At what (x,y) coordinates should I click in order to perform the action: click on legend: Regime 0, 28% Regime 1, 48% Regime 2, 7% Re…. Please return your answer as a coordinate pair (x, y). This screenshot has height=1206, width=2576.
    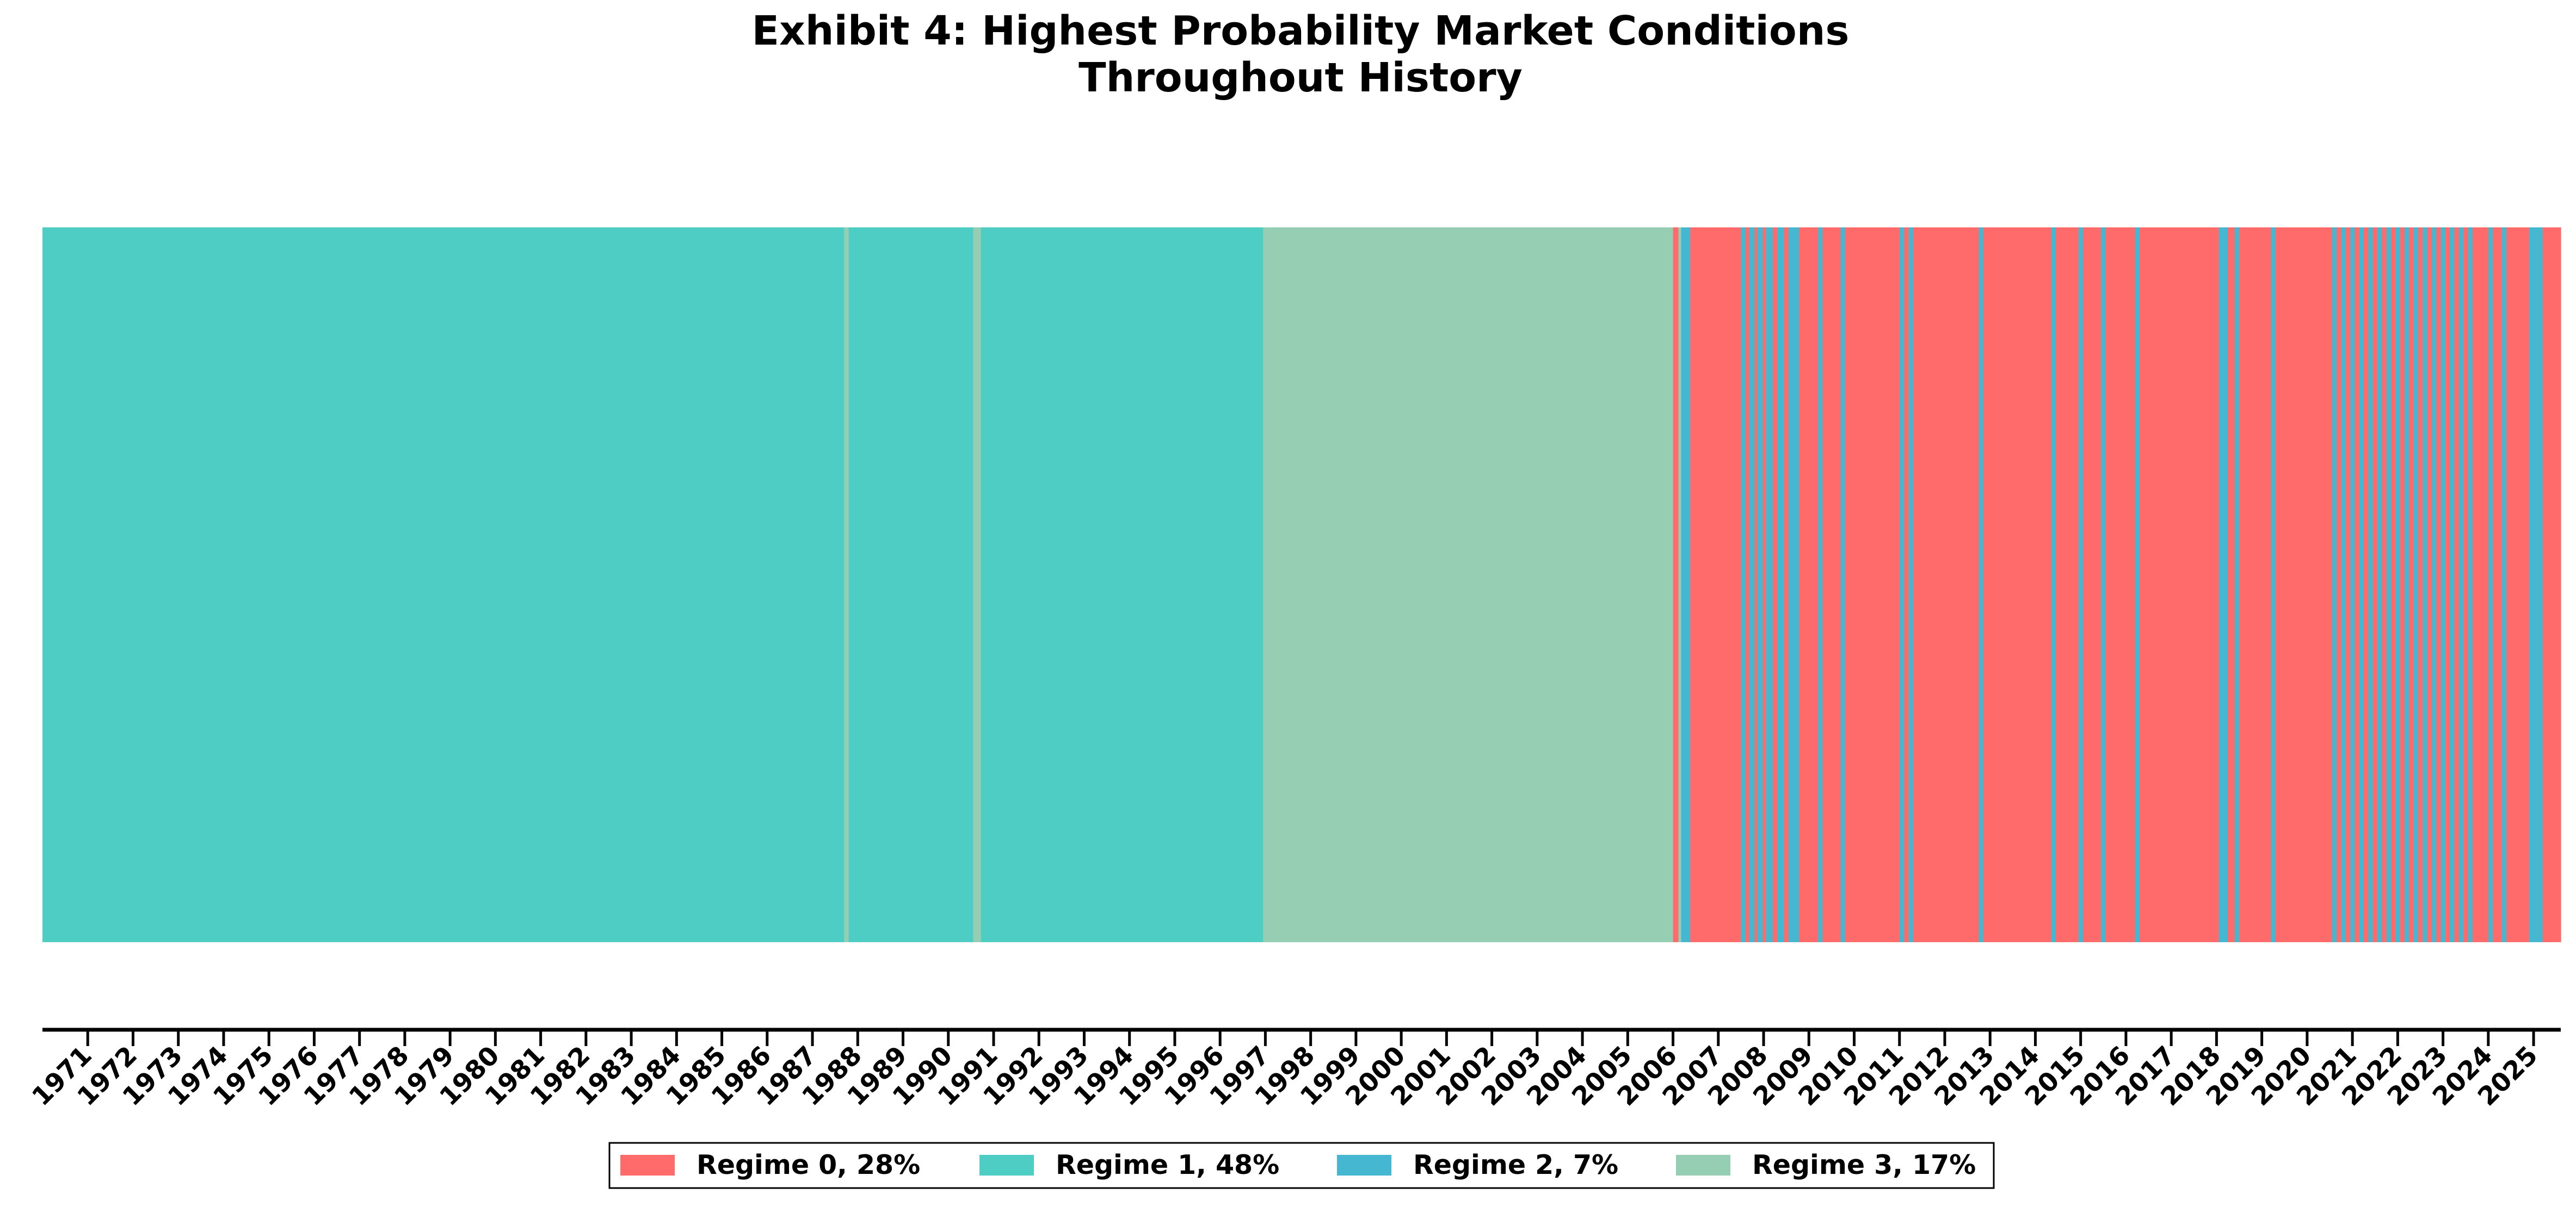
    Looking at the image, I should click on (1301, 1165).